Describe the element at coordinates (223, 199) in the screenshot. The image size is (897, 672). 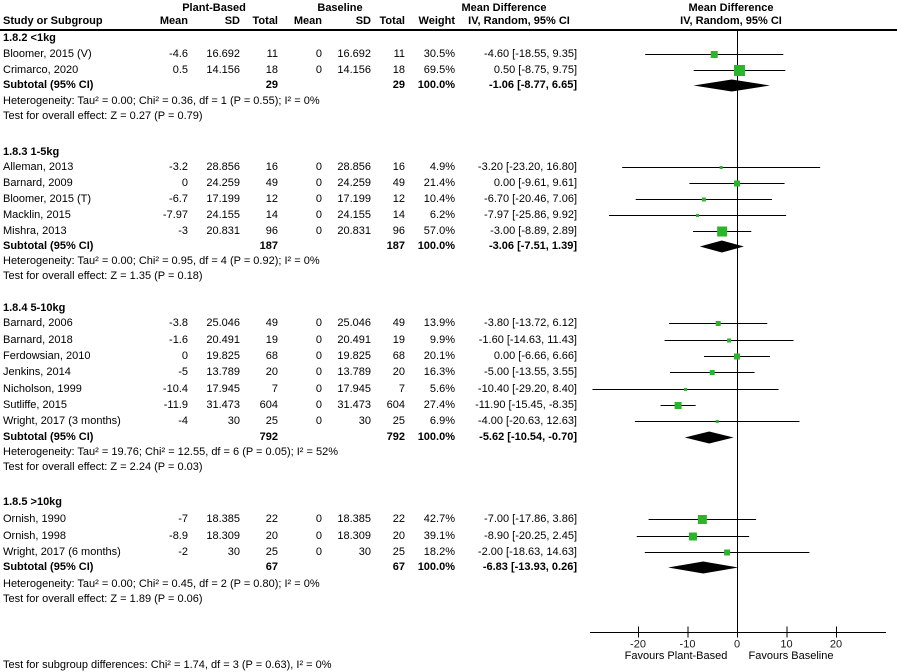
I see `plant-sd-value: 17.199` at that location.